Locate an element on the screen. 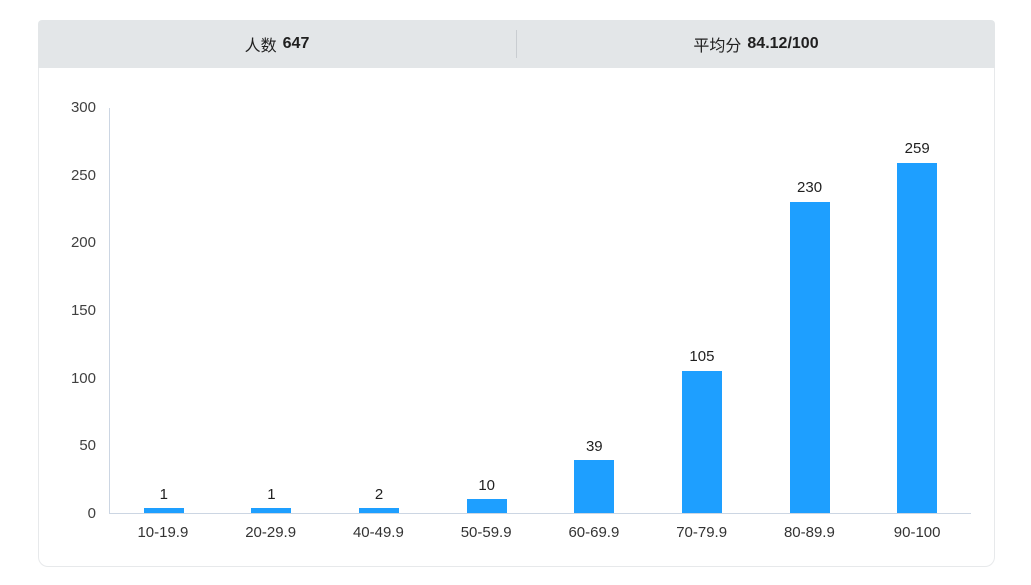 The width and height of the screenshot is (1031, 585). x-tick-label: 70-79.9 is located at coordinates (702, 532).